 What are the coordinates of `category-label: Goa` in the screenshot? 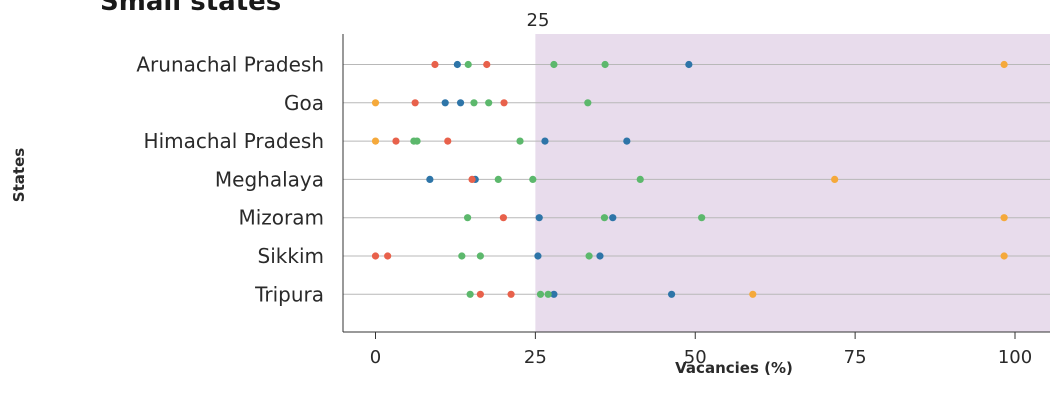 It's located at (304, 103).